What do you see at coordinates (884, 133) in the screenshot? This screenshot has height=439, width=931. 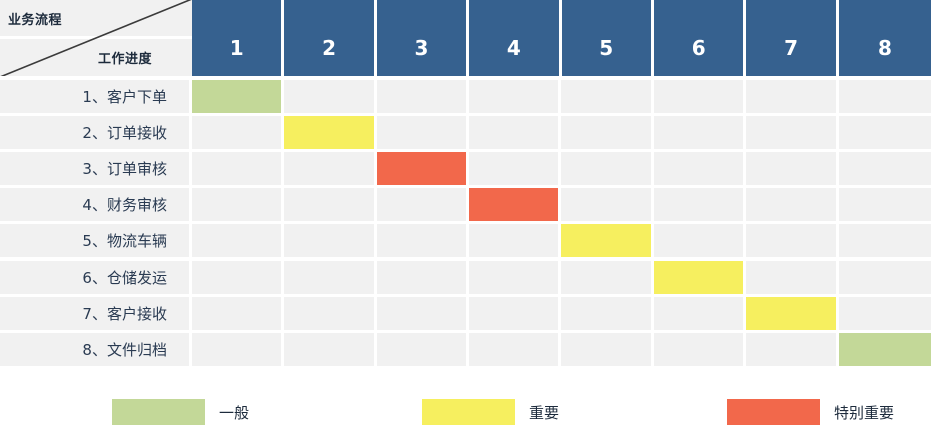 I see `empty-cell-r2c8` at bounding box center [884, 133].